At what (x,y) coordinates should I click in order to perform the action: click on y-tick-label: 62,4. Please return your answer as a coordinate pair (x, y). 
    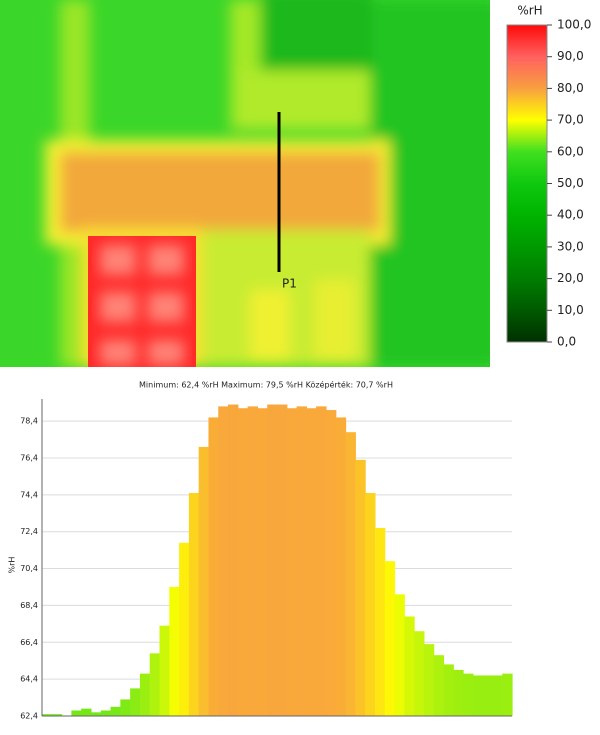
    Looking at the image, I should click on (29, 716).